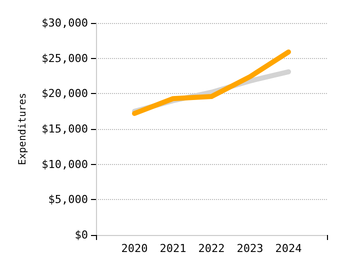 This screenshot has height=275, width=350. I want to click on y-axis-title: Expenditures, so click(23, 129).